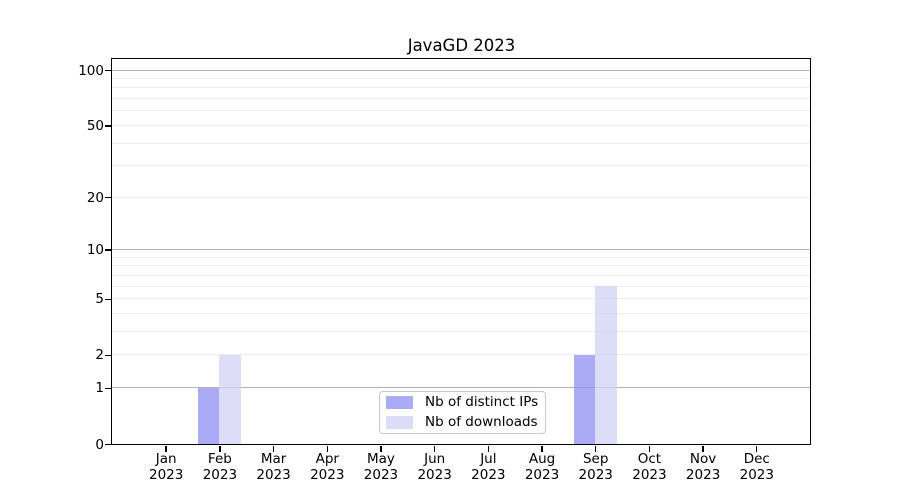  I want to click on y-tick-label: 50, so click(95, 125).